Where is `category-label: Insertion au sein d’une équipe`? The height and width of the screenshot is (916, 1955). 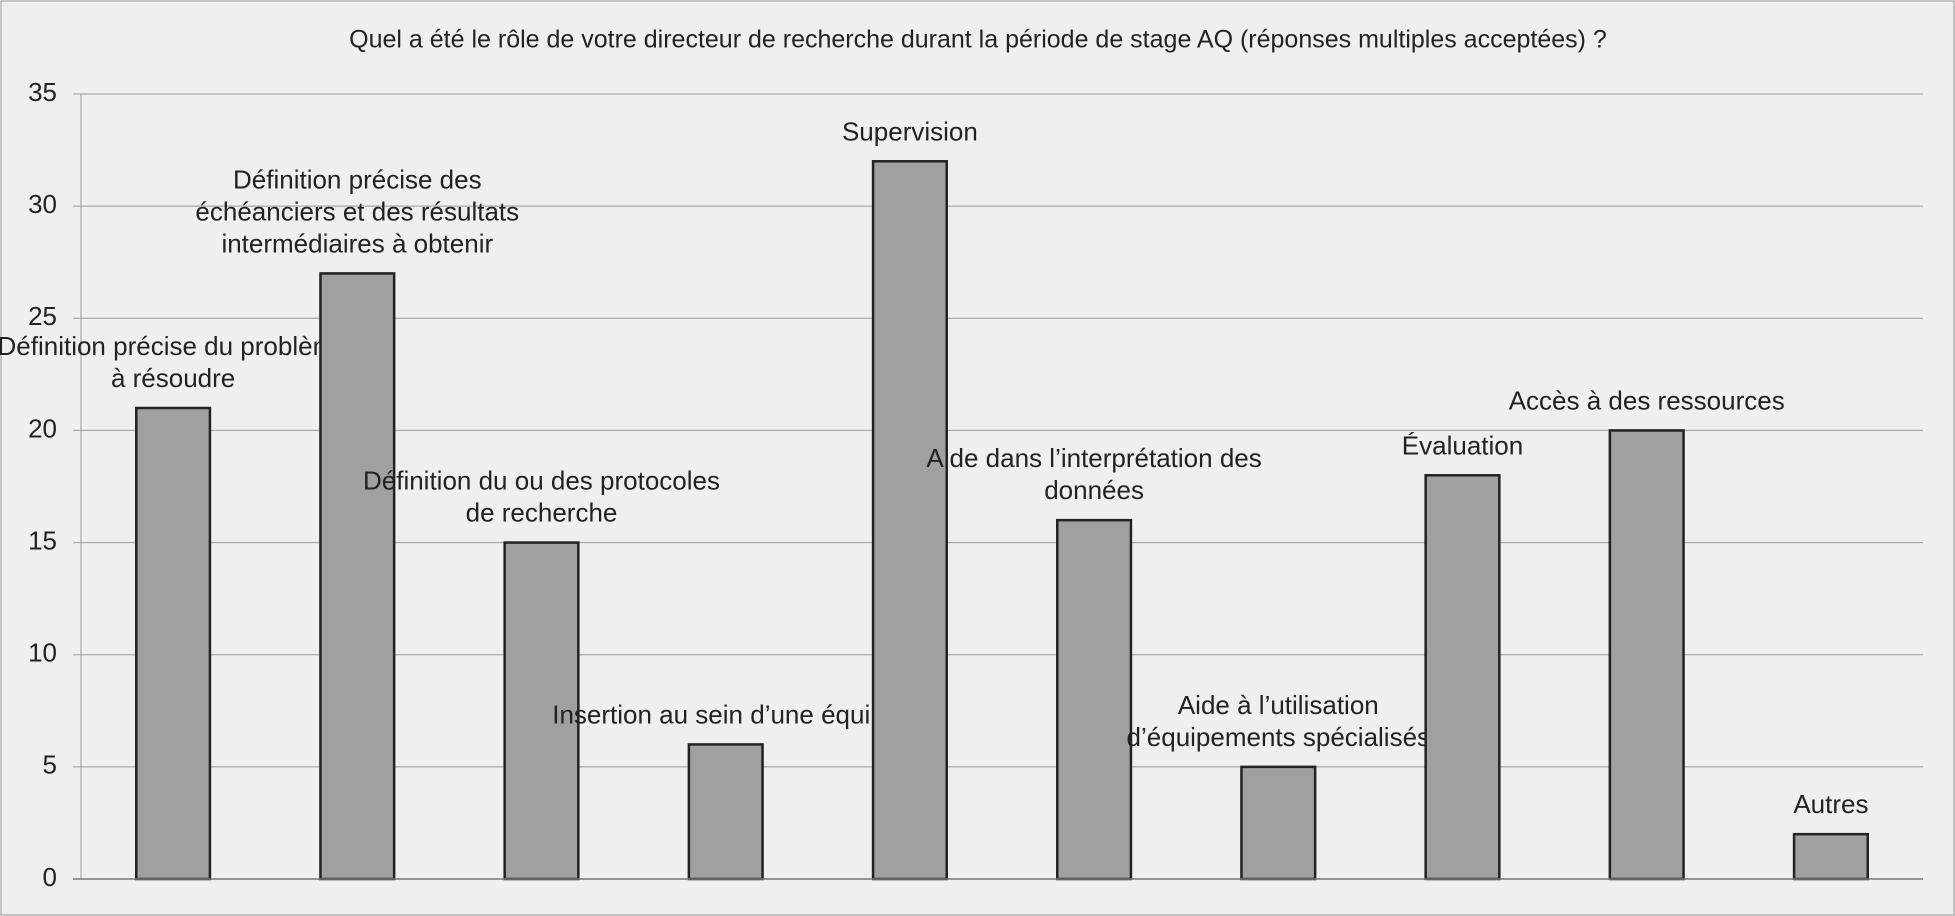 category-label: Insertion au sein d’une équipe is located at coordinates (725, 714).